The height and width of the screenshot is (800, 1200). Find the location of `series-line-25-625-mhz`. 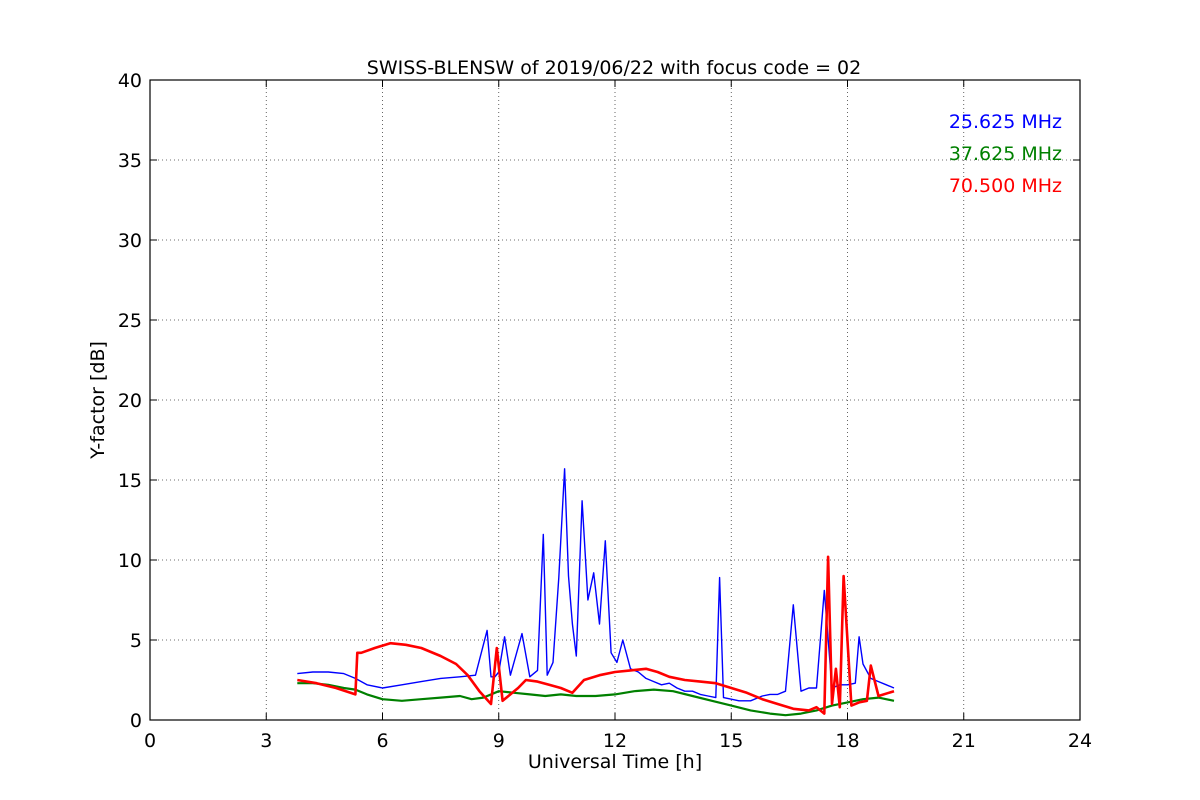

series-line-25-625-mhz is located at coordinates (596, 585).